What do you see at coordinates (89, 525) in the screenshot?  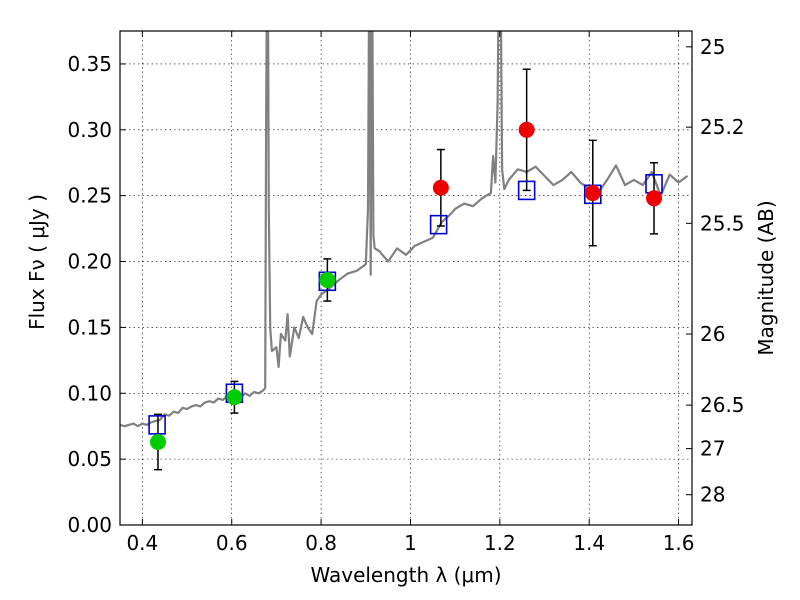 I see `y-tick-label: 0.00` at bounding box center [89, 525].